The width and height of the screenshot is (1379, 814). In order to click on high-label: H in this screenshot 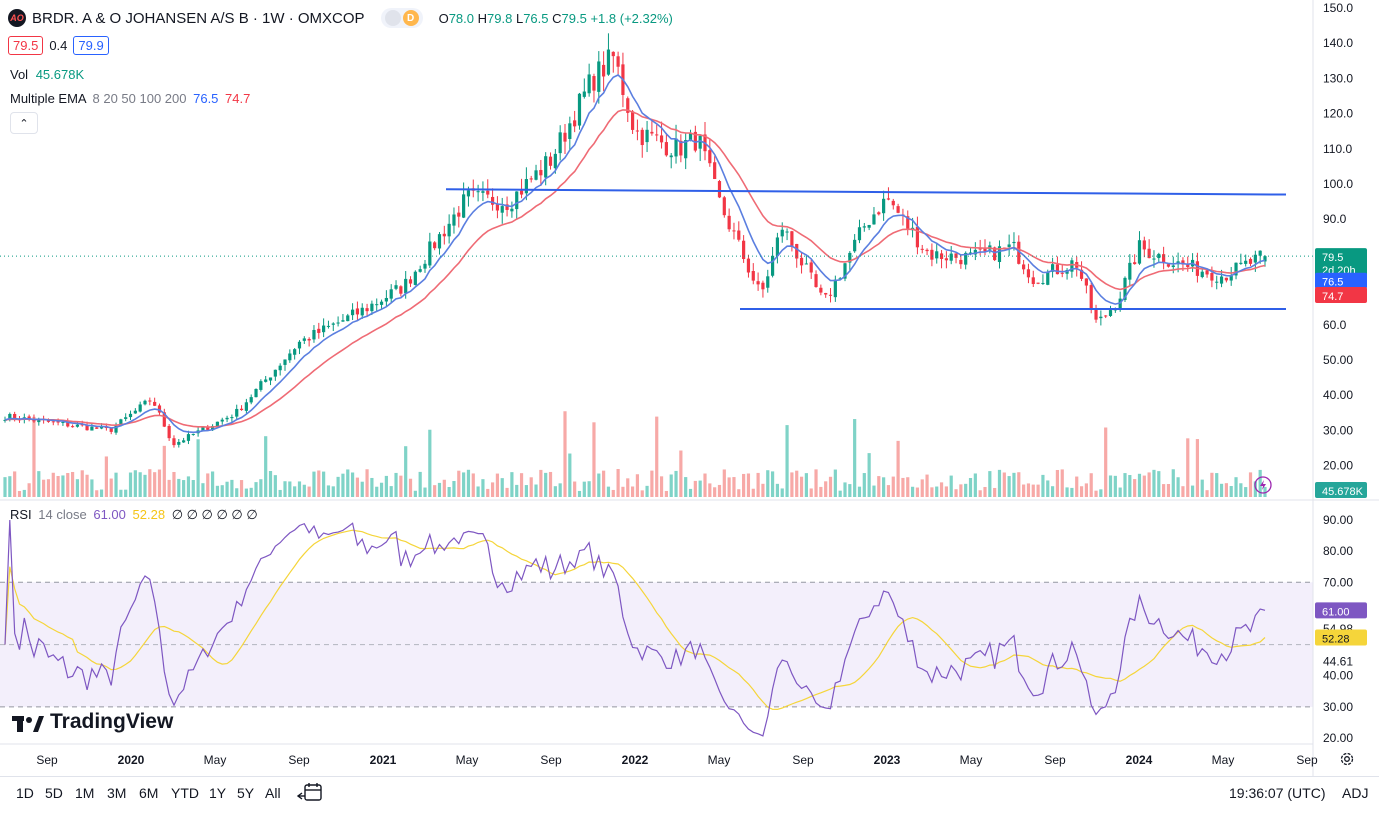, I will do `click(482, 18)`.